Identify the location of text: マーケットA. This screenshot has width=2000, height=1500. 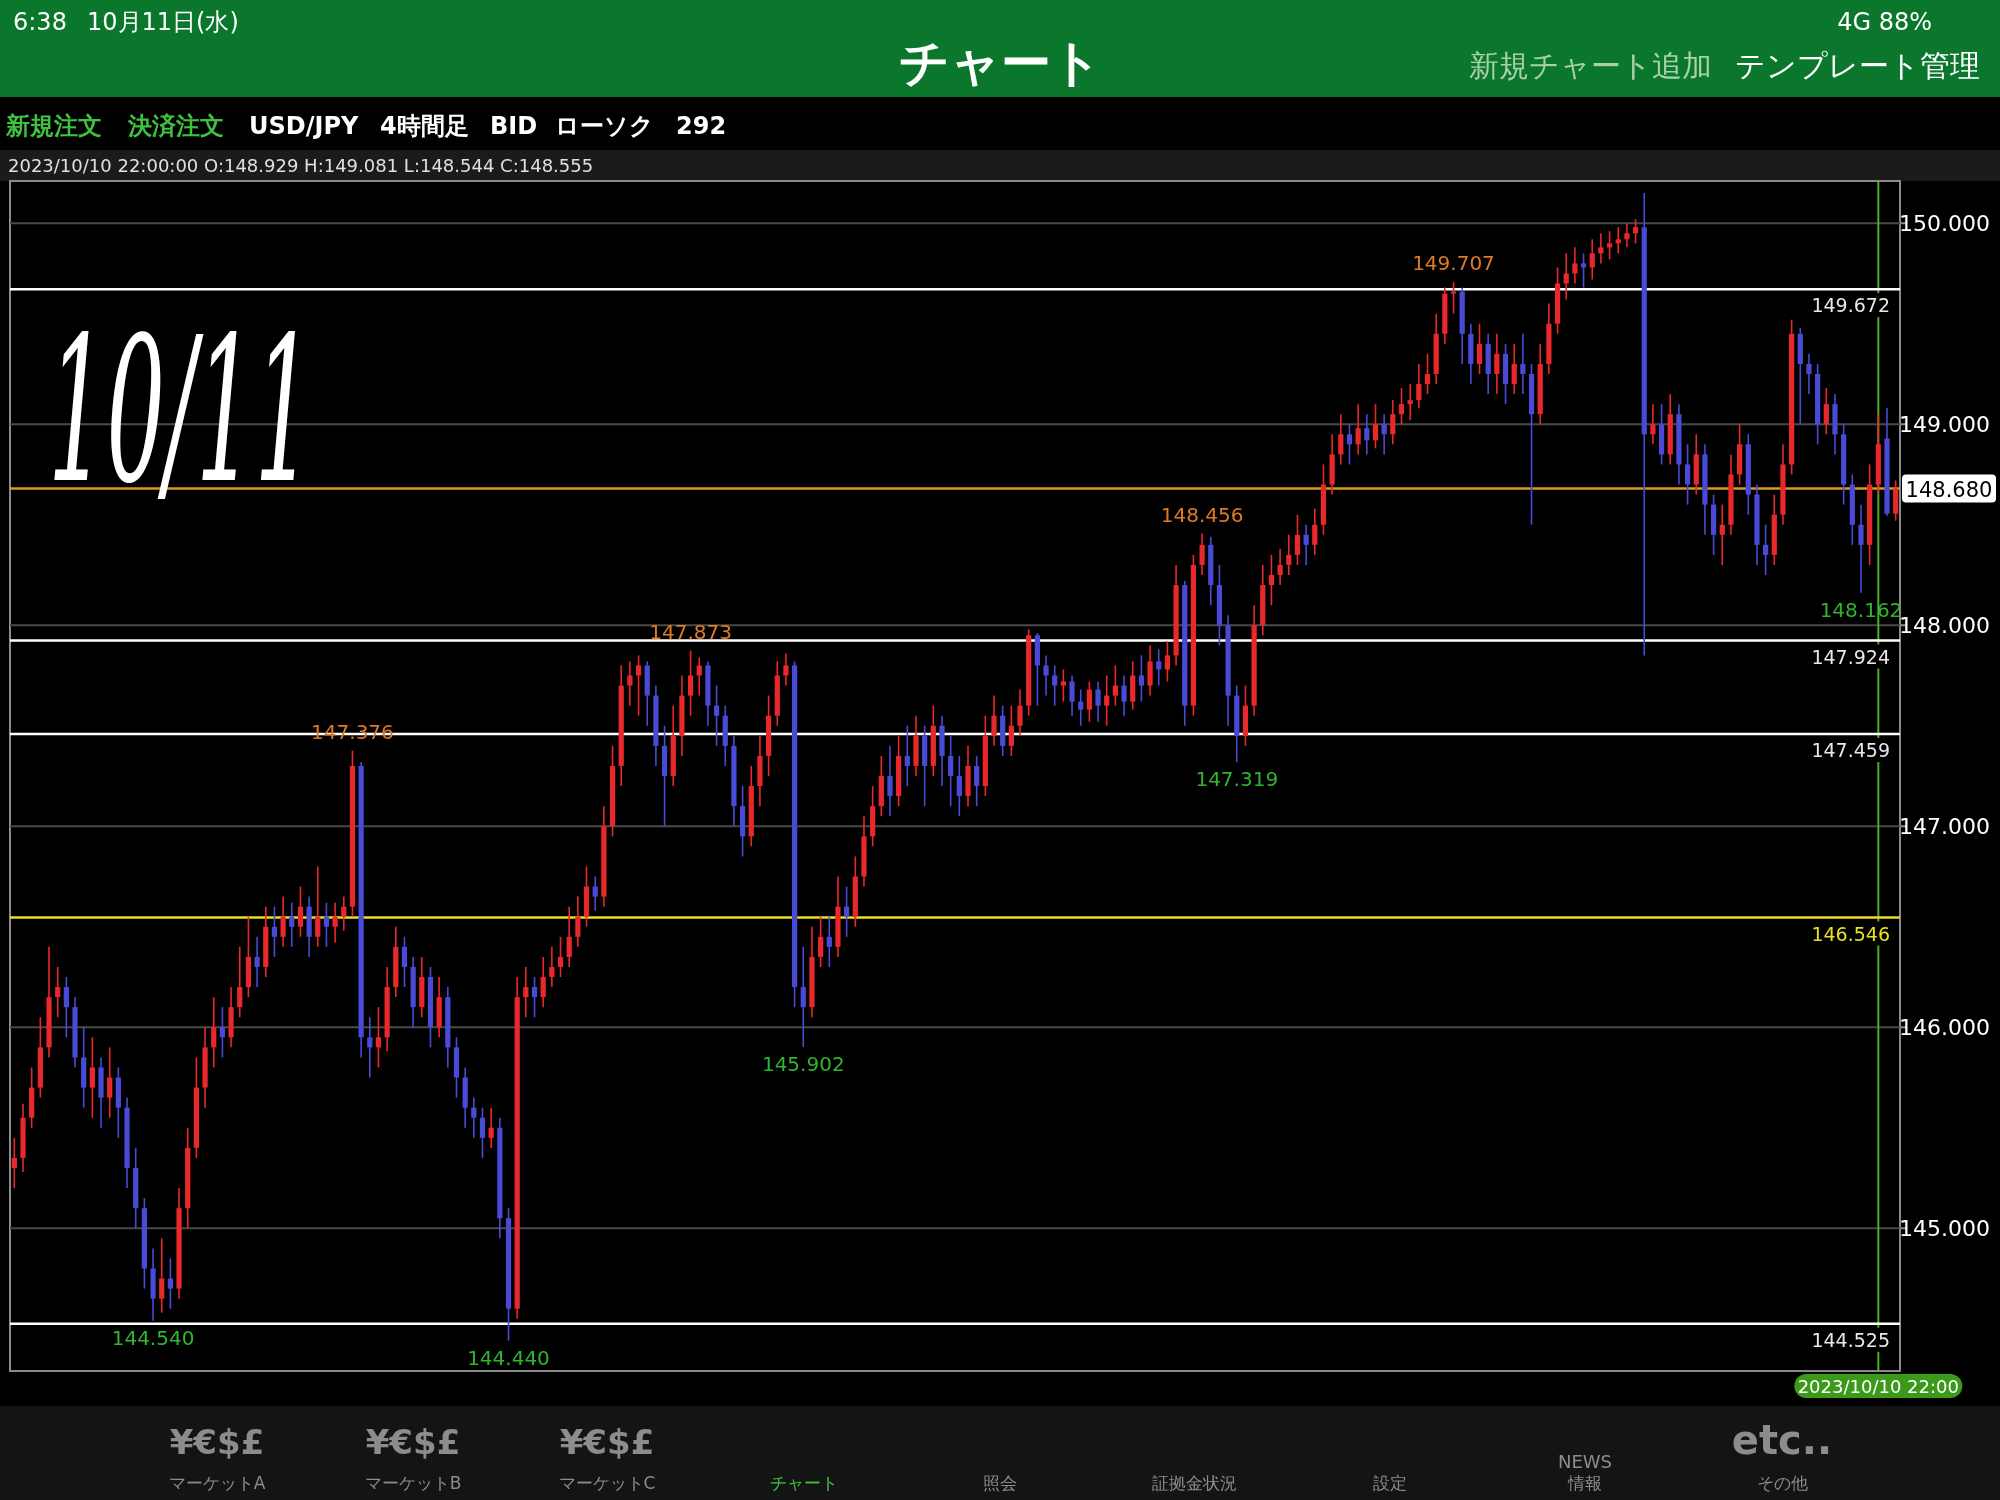
(217, 1483).